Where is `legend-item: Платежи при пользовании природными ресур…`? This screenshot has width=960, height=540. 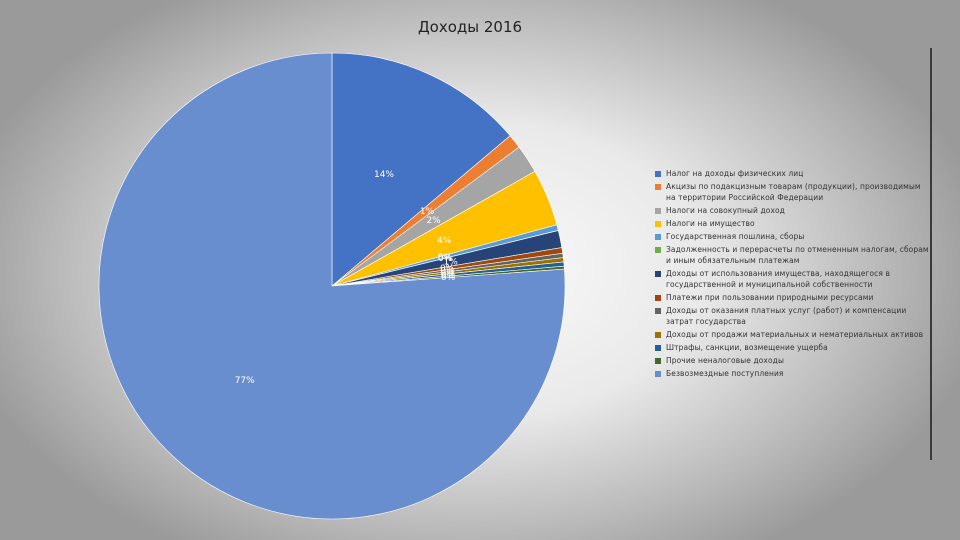
legend-item: Платежи при пользовании природными ресур… is located at coordinates (792, 297).